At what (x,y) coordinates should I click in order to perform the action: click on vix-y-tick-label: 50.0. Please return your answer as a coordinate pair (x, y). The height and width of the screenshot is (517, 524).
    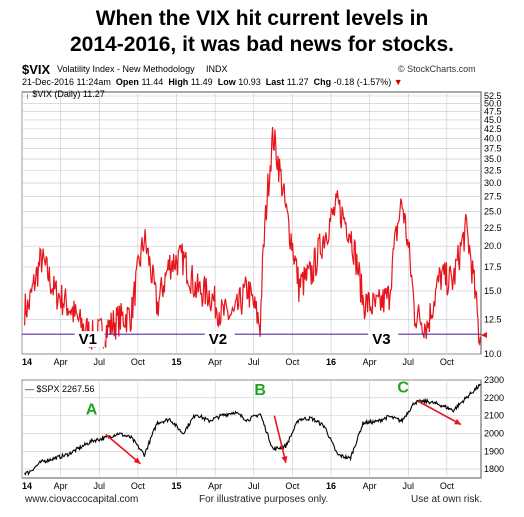
    Looking at the image, I should click on (493, 104).